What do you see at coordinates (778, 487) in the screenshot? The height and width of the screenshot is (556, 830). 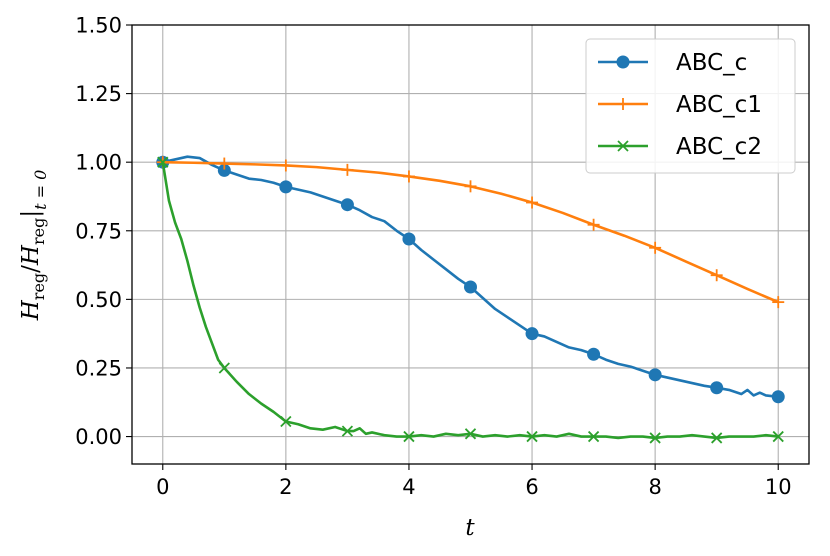 I see `x-tick-label: 10` at bounding box center [778, 487].